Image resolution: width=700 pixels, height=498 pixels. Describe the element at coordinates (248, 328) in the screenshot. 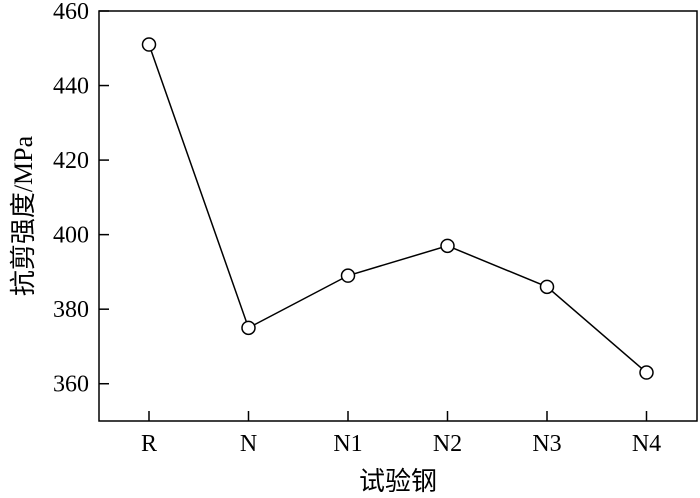

I see `data-point-N` at that location.